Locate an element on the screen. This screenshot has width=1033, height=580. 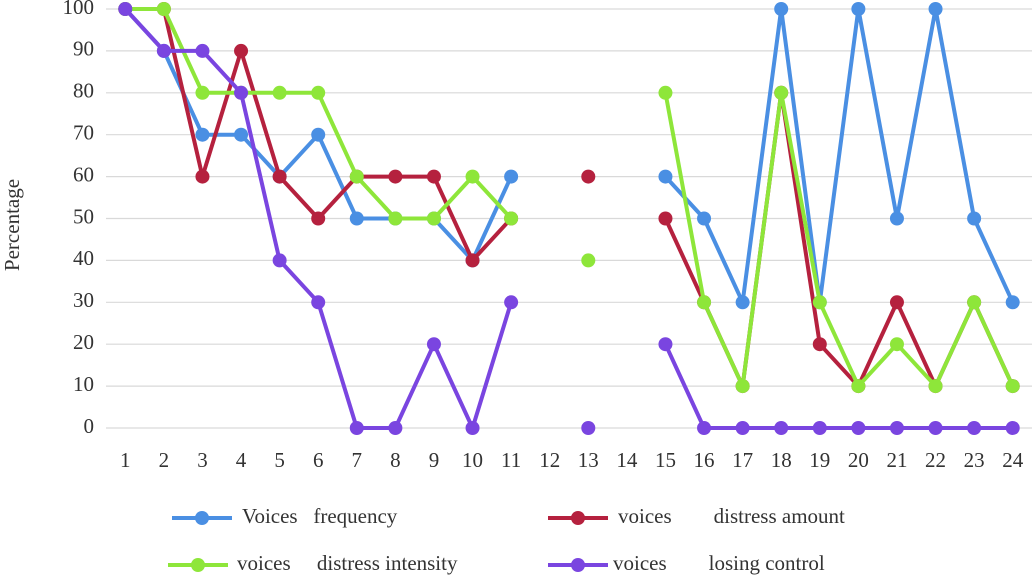
x-tick-label: 14 is located at coordinates (627, 460).